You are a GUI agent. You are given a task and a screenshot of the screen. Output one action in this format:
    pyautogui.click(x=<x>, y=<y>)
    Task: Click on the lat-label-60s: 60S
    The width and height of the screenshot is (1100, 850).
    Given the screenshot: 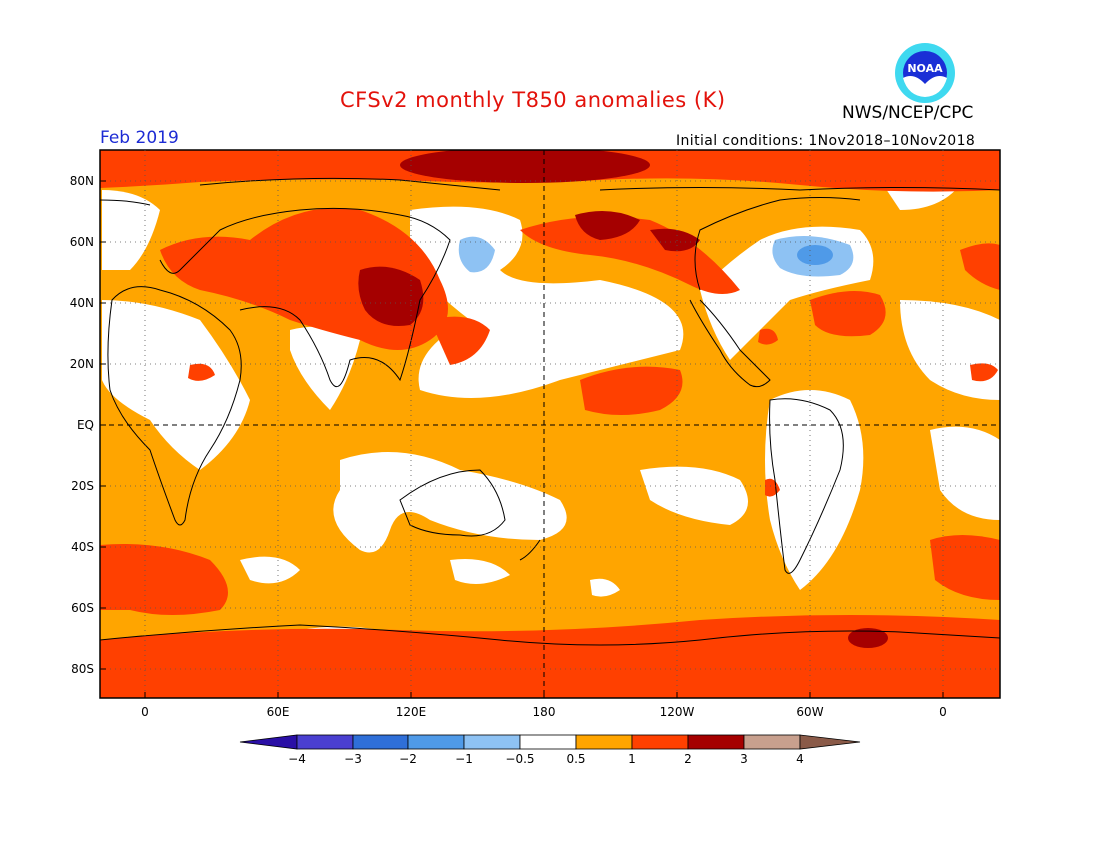 What is the action you would take?
    pyautogui.click(x=82, y=608)
    